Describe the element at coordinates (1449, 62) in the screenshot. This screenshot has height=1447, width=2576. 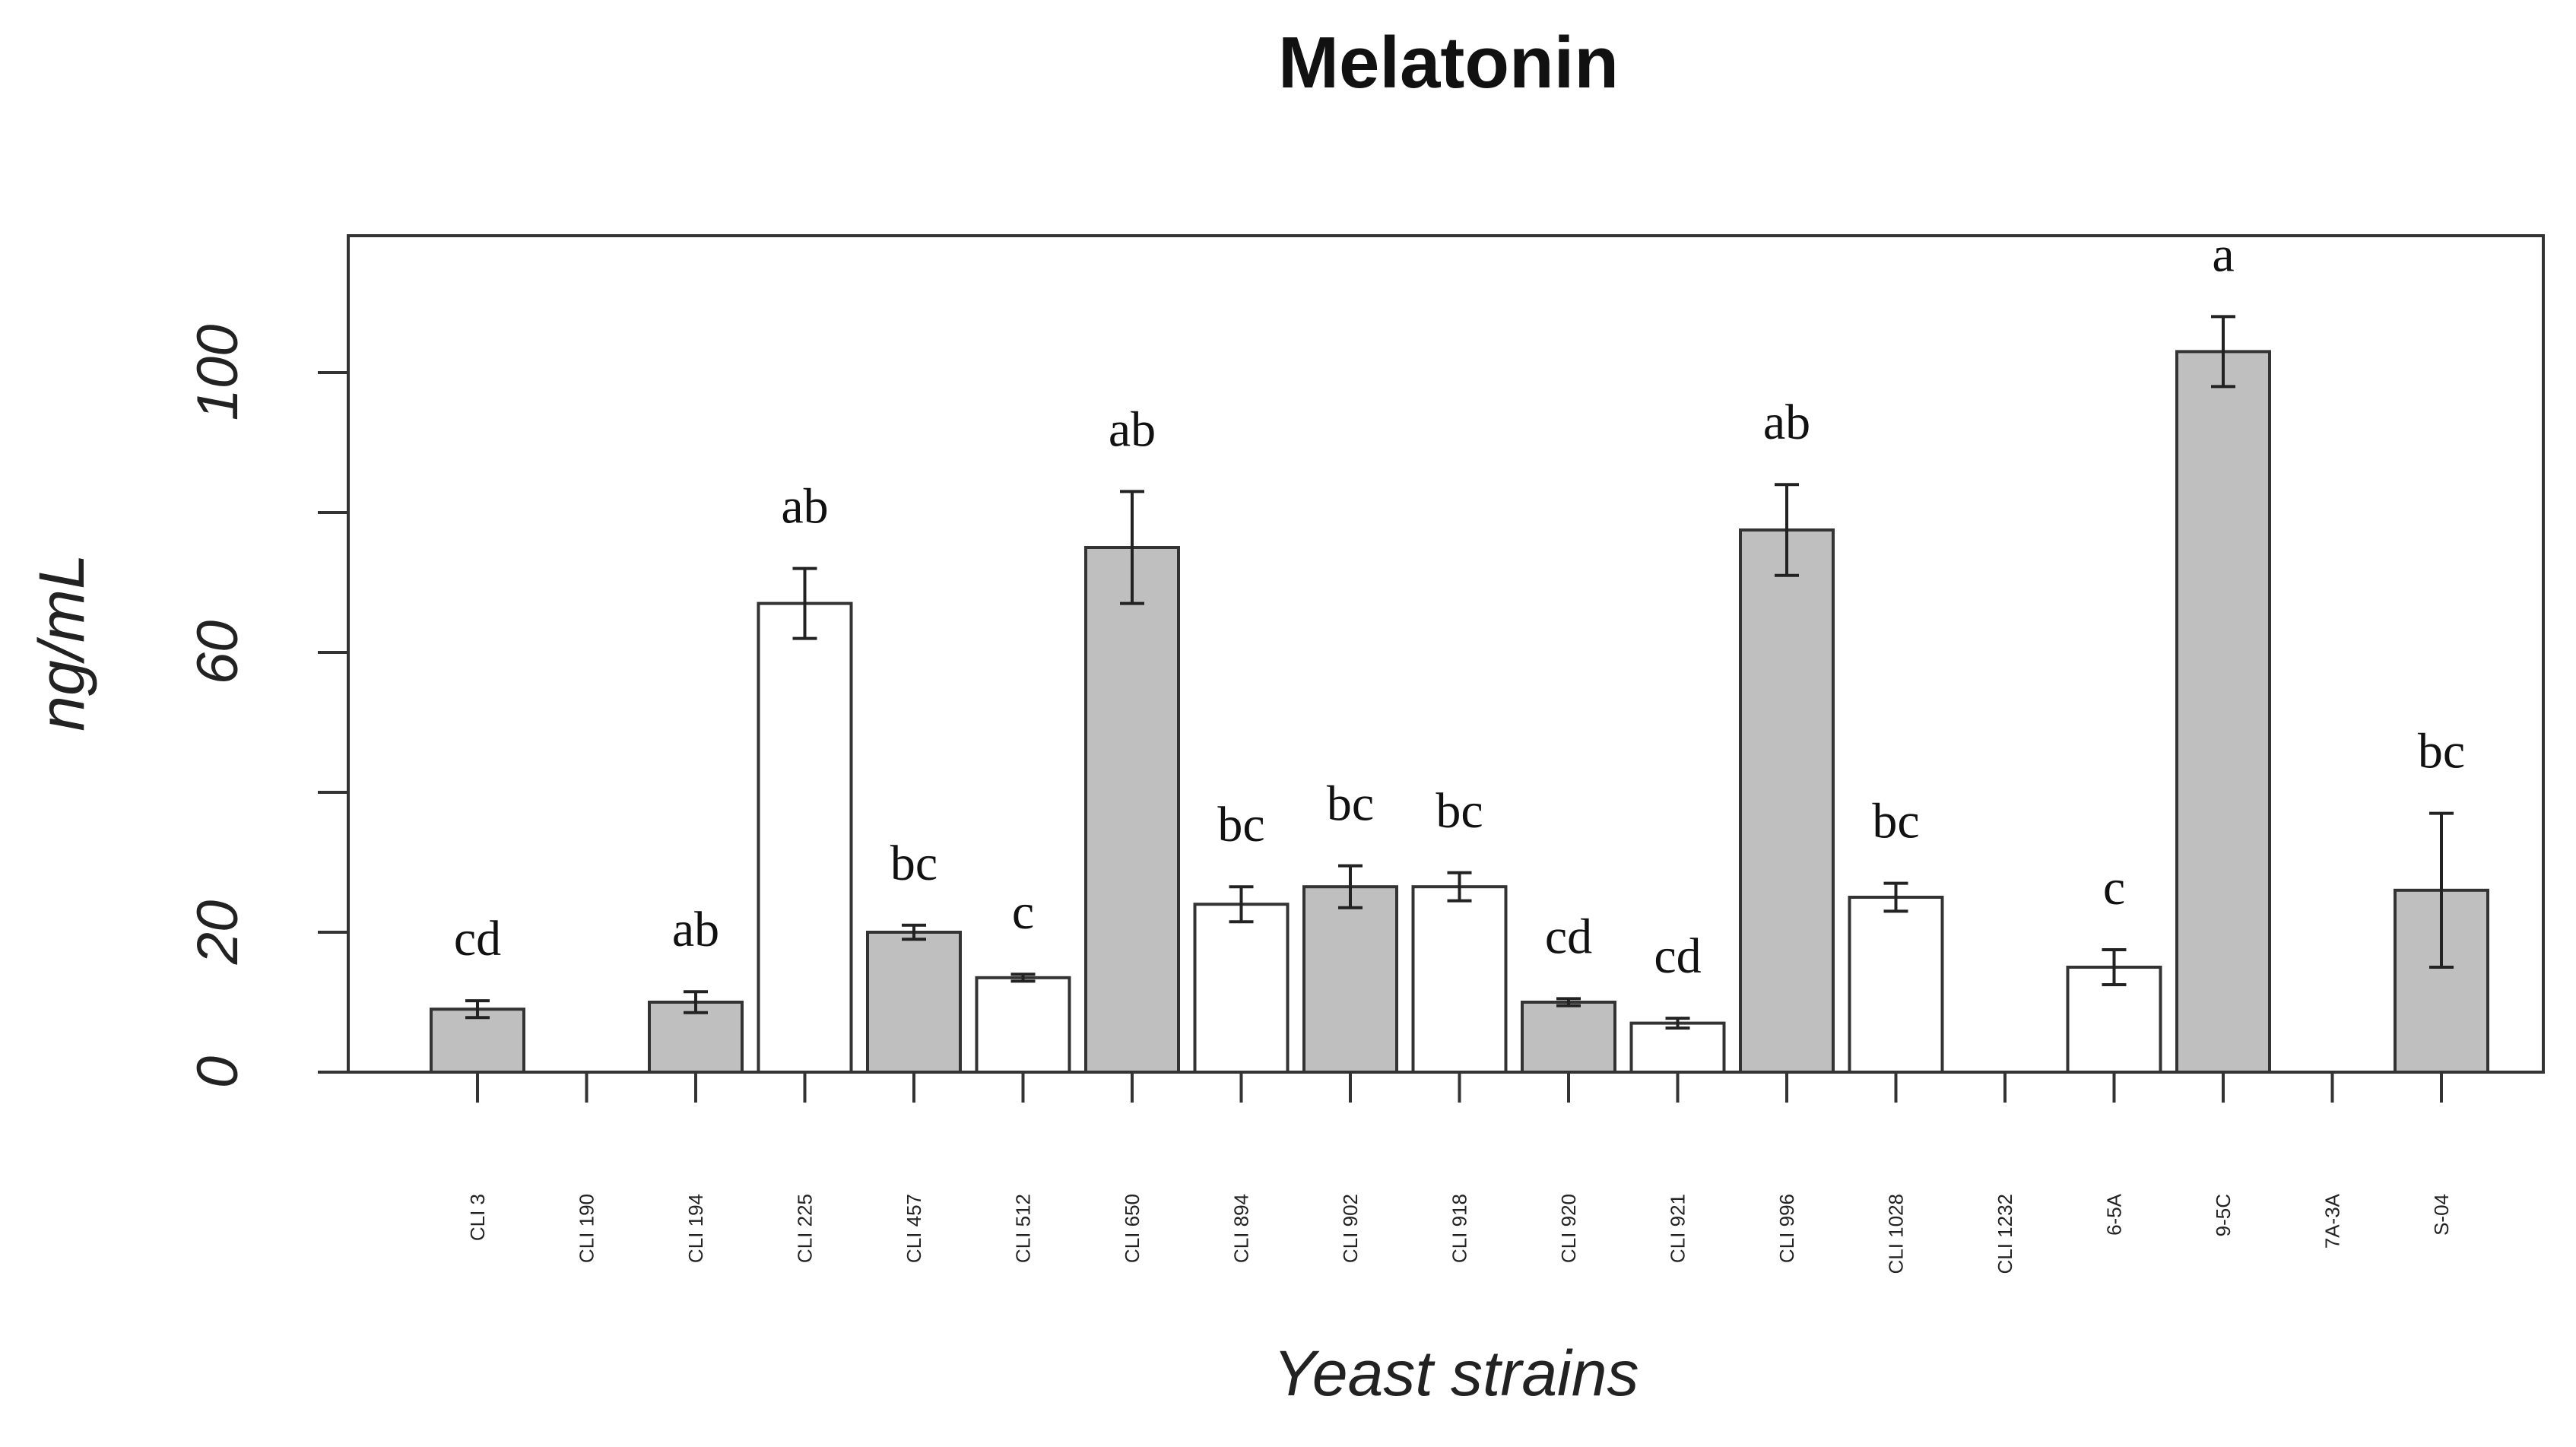
I see `chart-title: Melatonin` at that location.